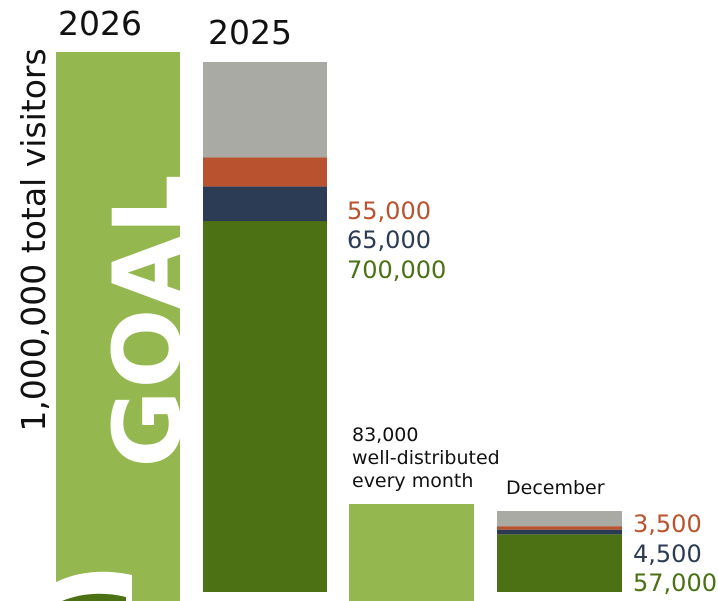  What do you see at coordinates (33, 239) in the screenshot?
I see `y-axis-label: 1,000,000 total visitors` at bounding box center [33, 239].